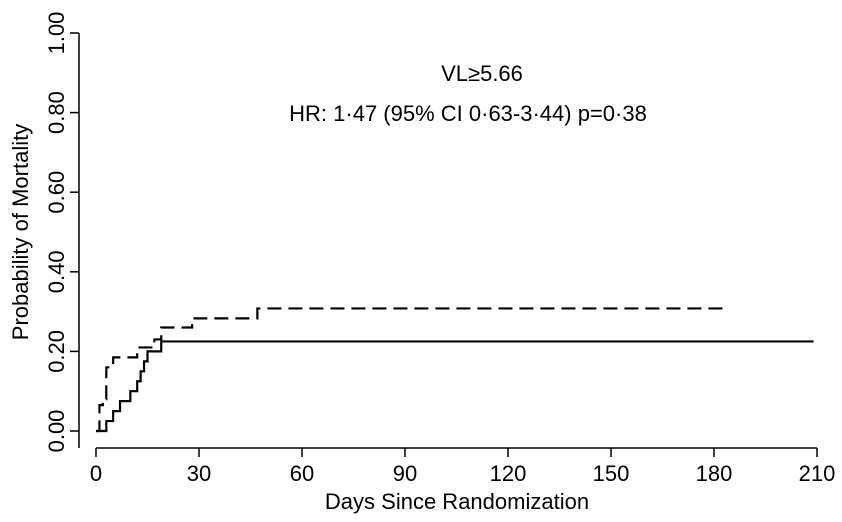  I want to click on x-tick-label: 120, so click(508, 473).